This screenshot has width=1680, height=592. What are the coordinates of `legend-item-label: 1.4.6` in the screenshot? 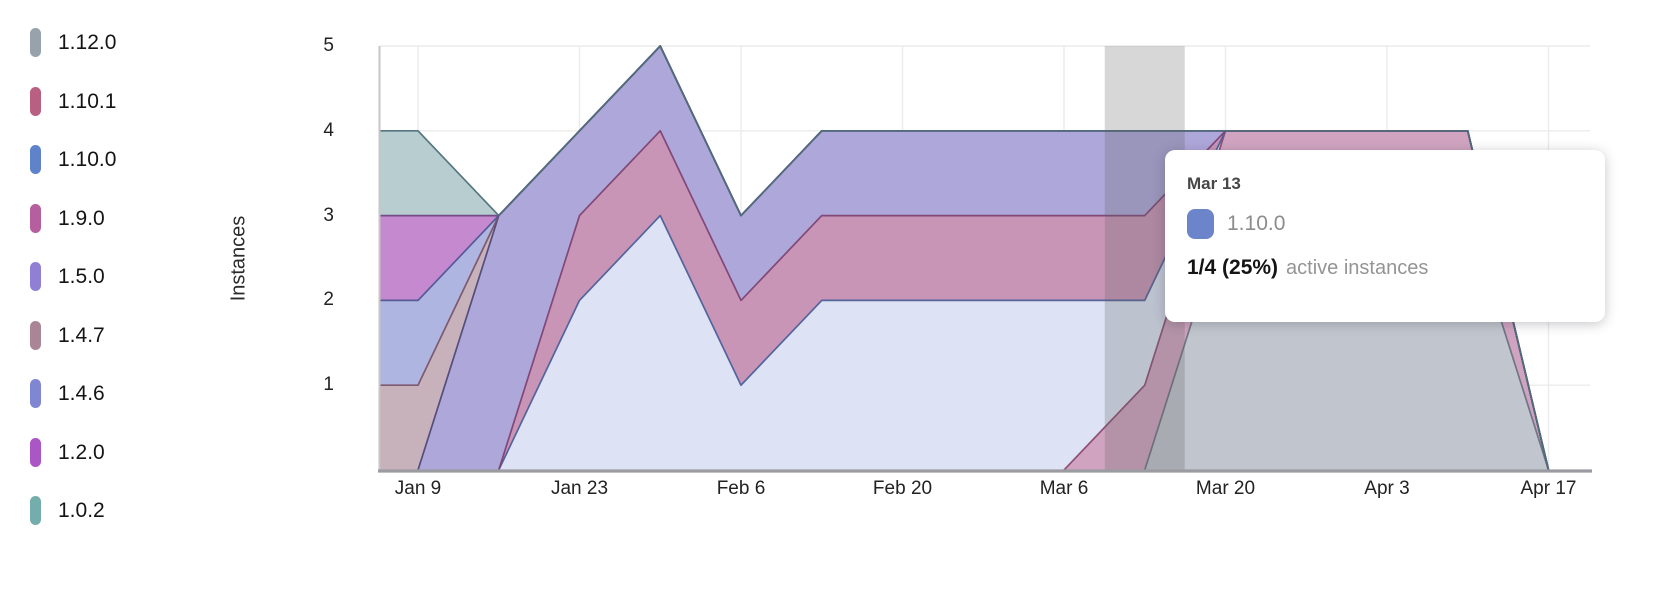 It's located at (81, 393).